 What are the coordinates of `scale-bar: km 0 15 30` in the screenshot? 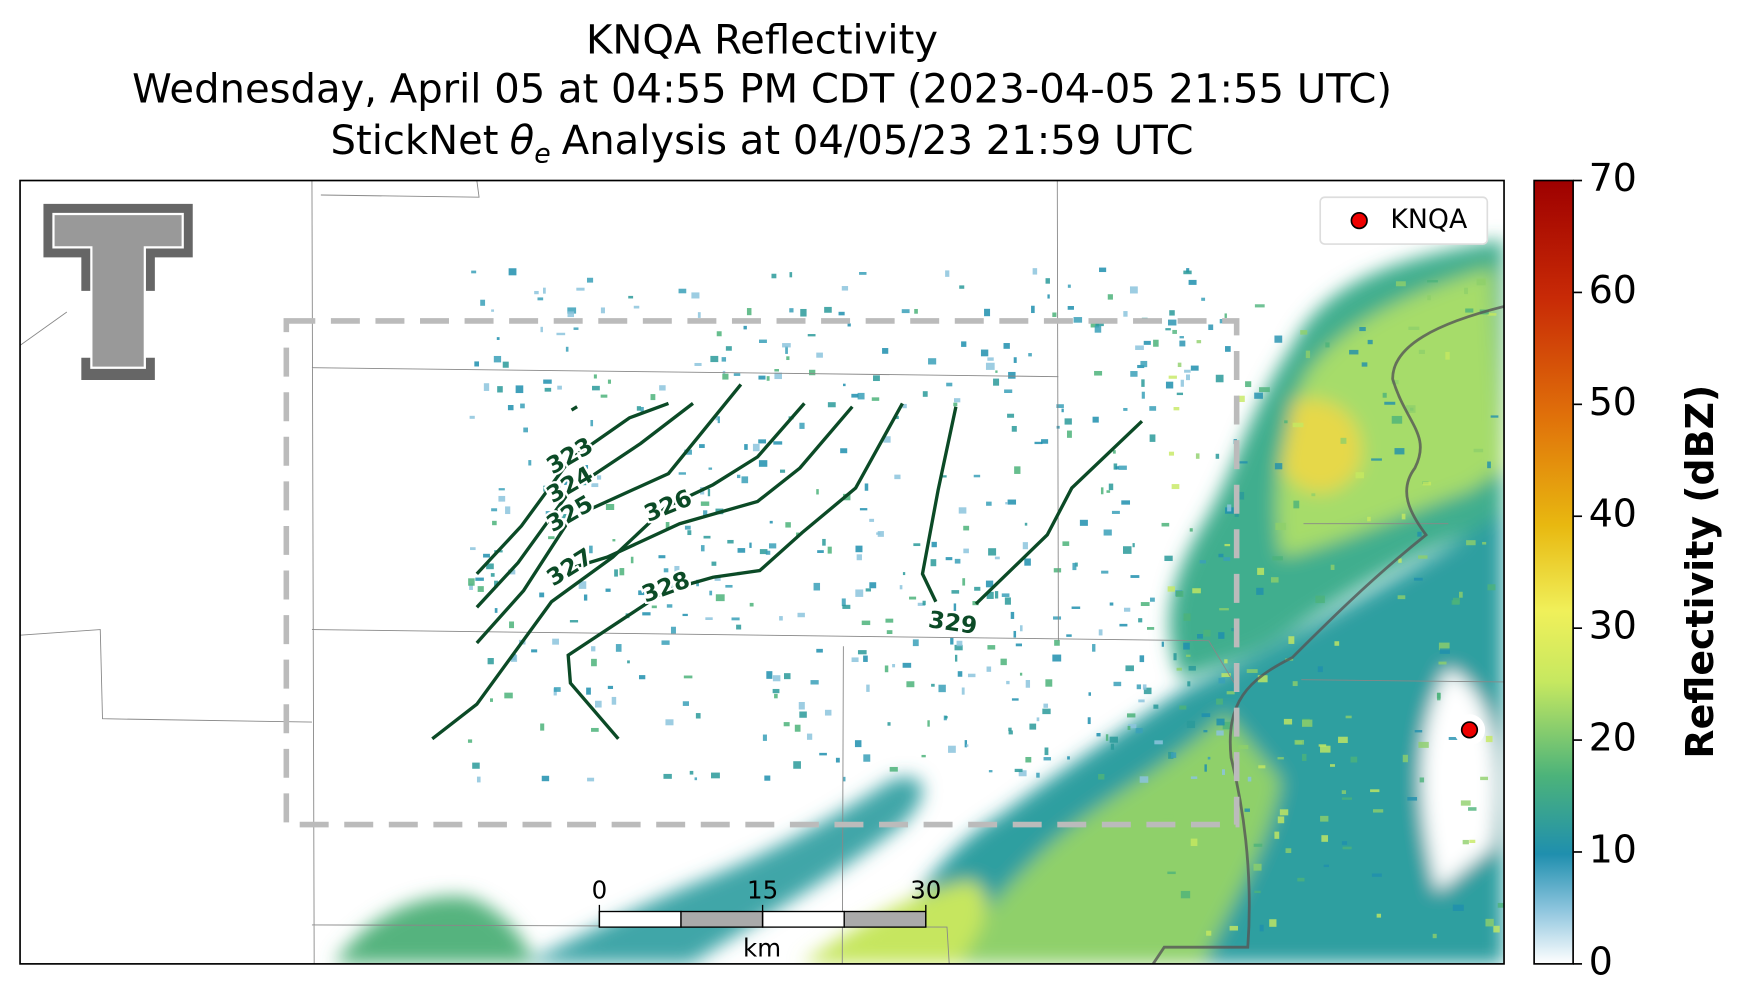 It's located at (767, 918).